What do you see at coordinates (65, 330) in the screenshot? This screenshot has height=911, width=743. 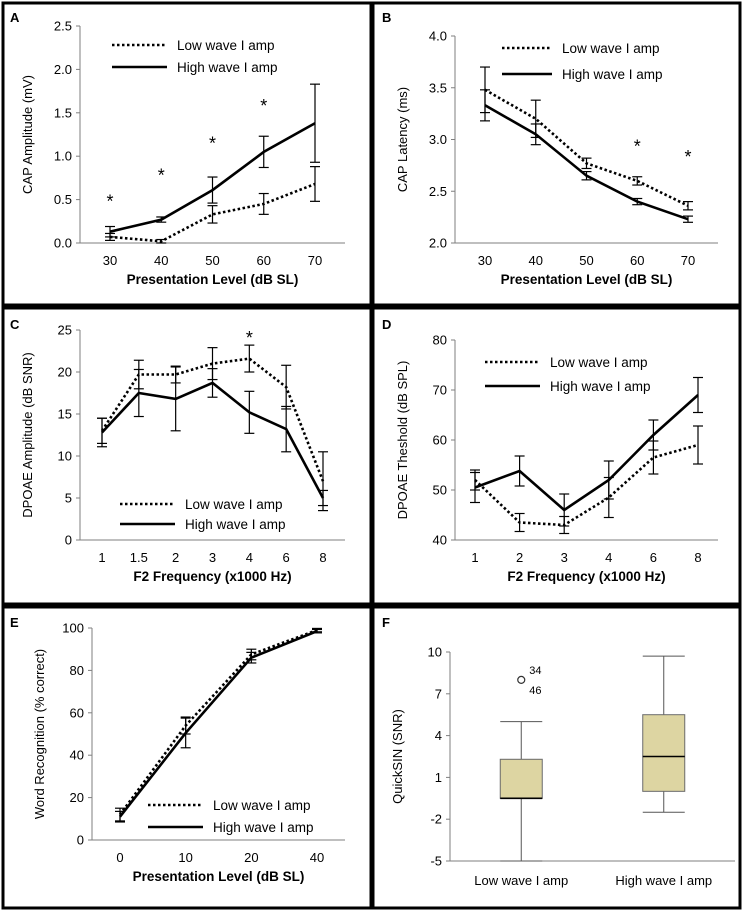 I see `y-tick-label: 25` at bounding box center [65, 330].